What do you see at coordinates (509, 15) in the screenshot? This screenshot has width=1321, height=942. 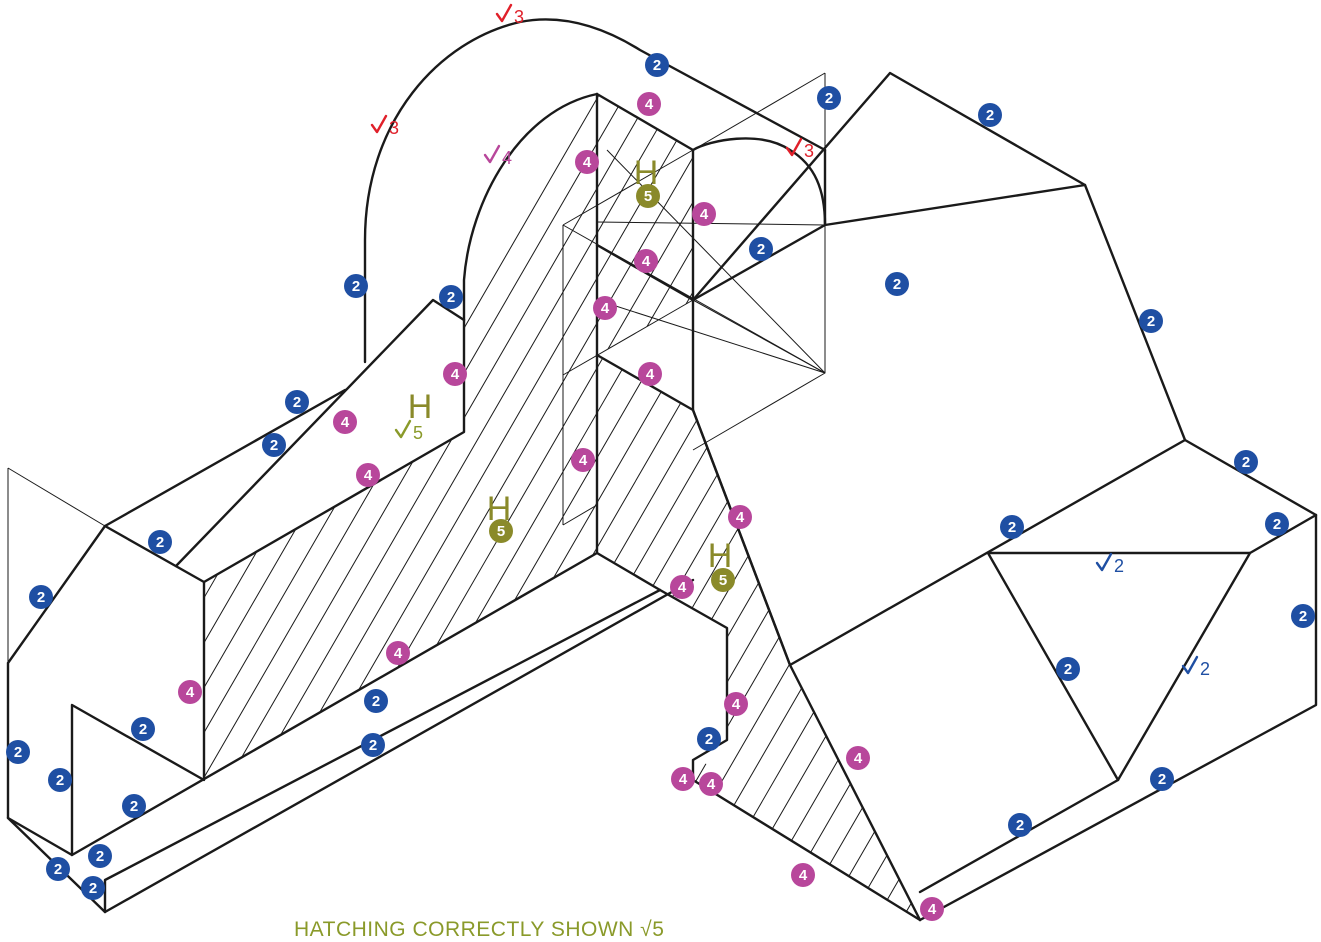 I see `tick-3: 3` at bounding box center [509, 15].